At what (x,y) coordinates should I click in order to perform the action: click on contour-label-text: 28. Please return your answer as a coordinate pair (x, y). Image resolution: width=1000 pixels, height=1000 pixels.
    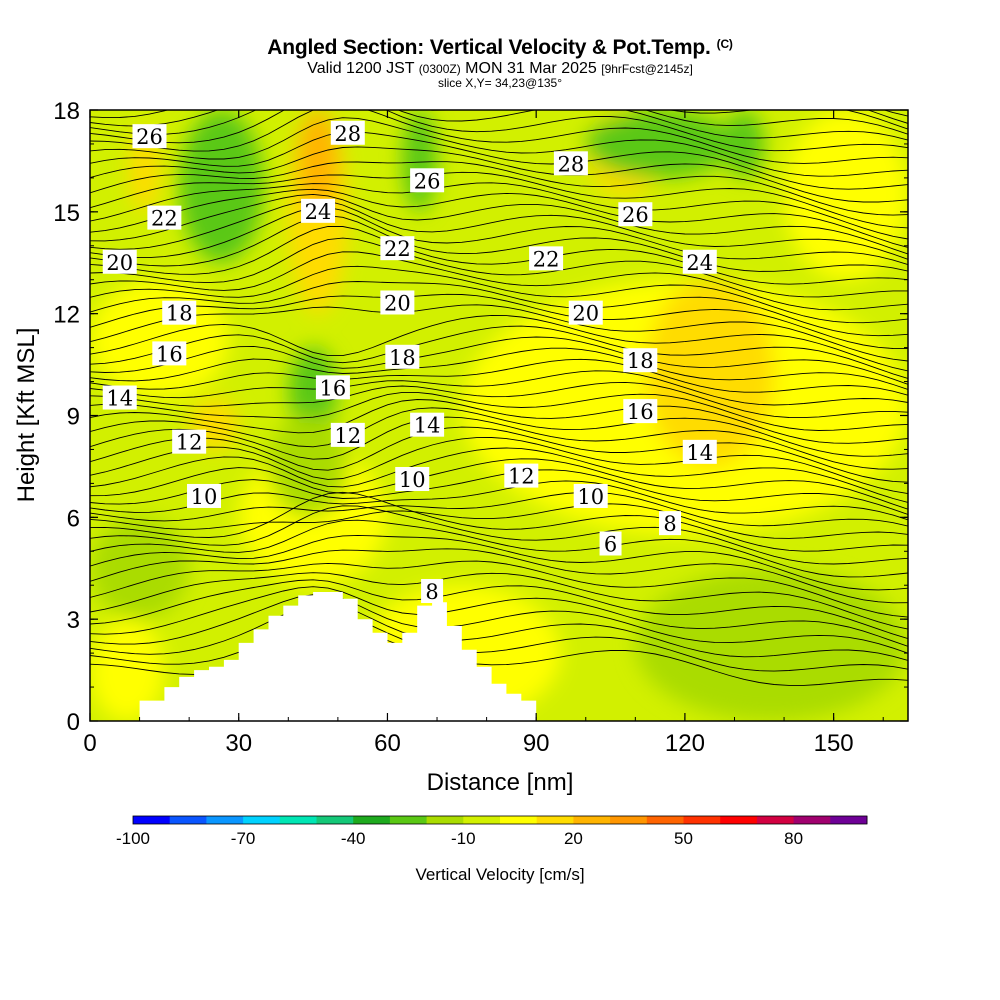
    Looking at the image, I should click on (347, 134).